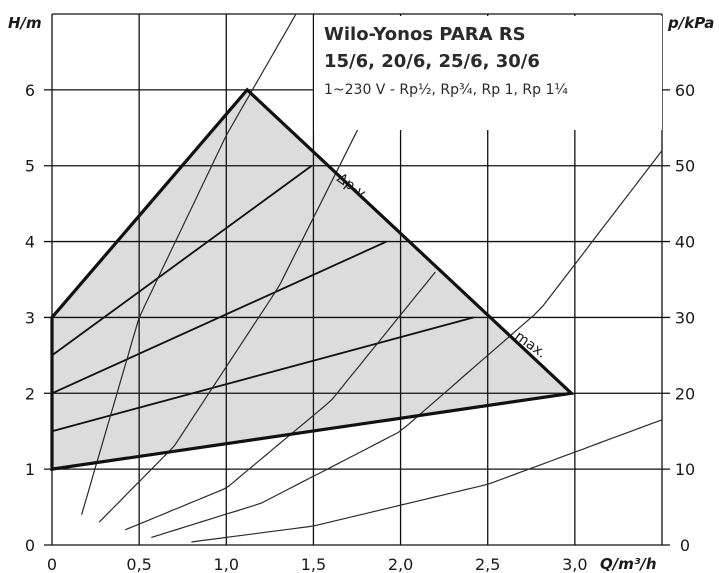  I want to click on y-tick-label: 4, so click(30, 242).